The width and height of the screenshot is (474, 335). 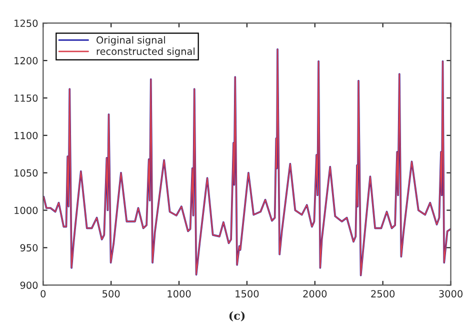 What do you see at coordinates (237, 316) in the screenshot?
I see `text: (c)` at bounding box center [237, 316].